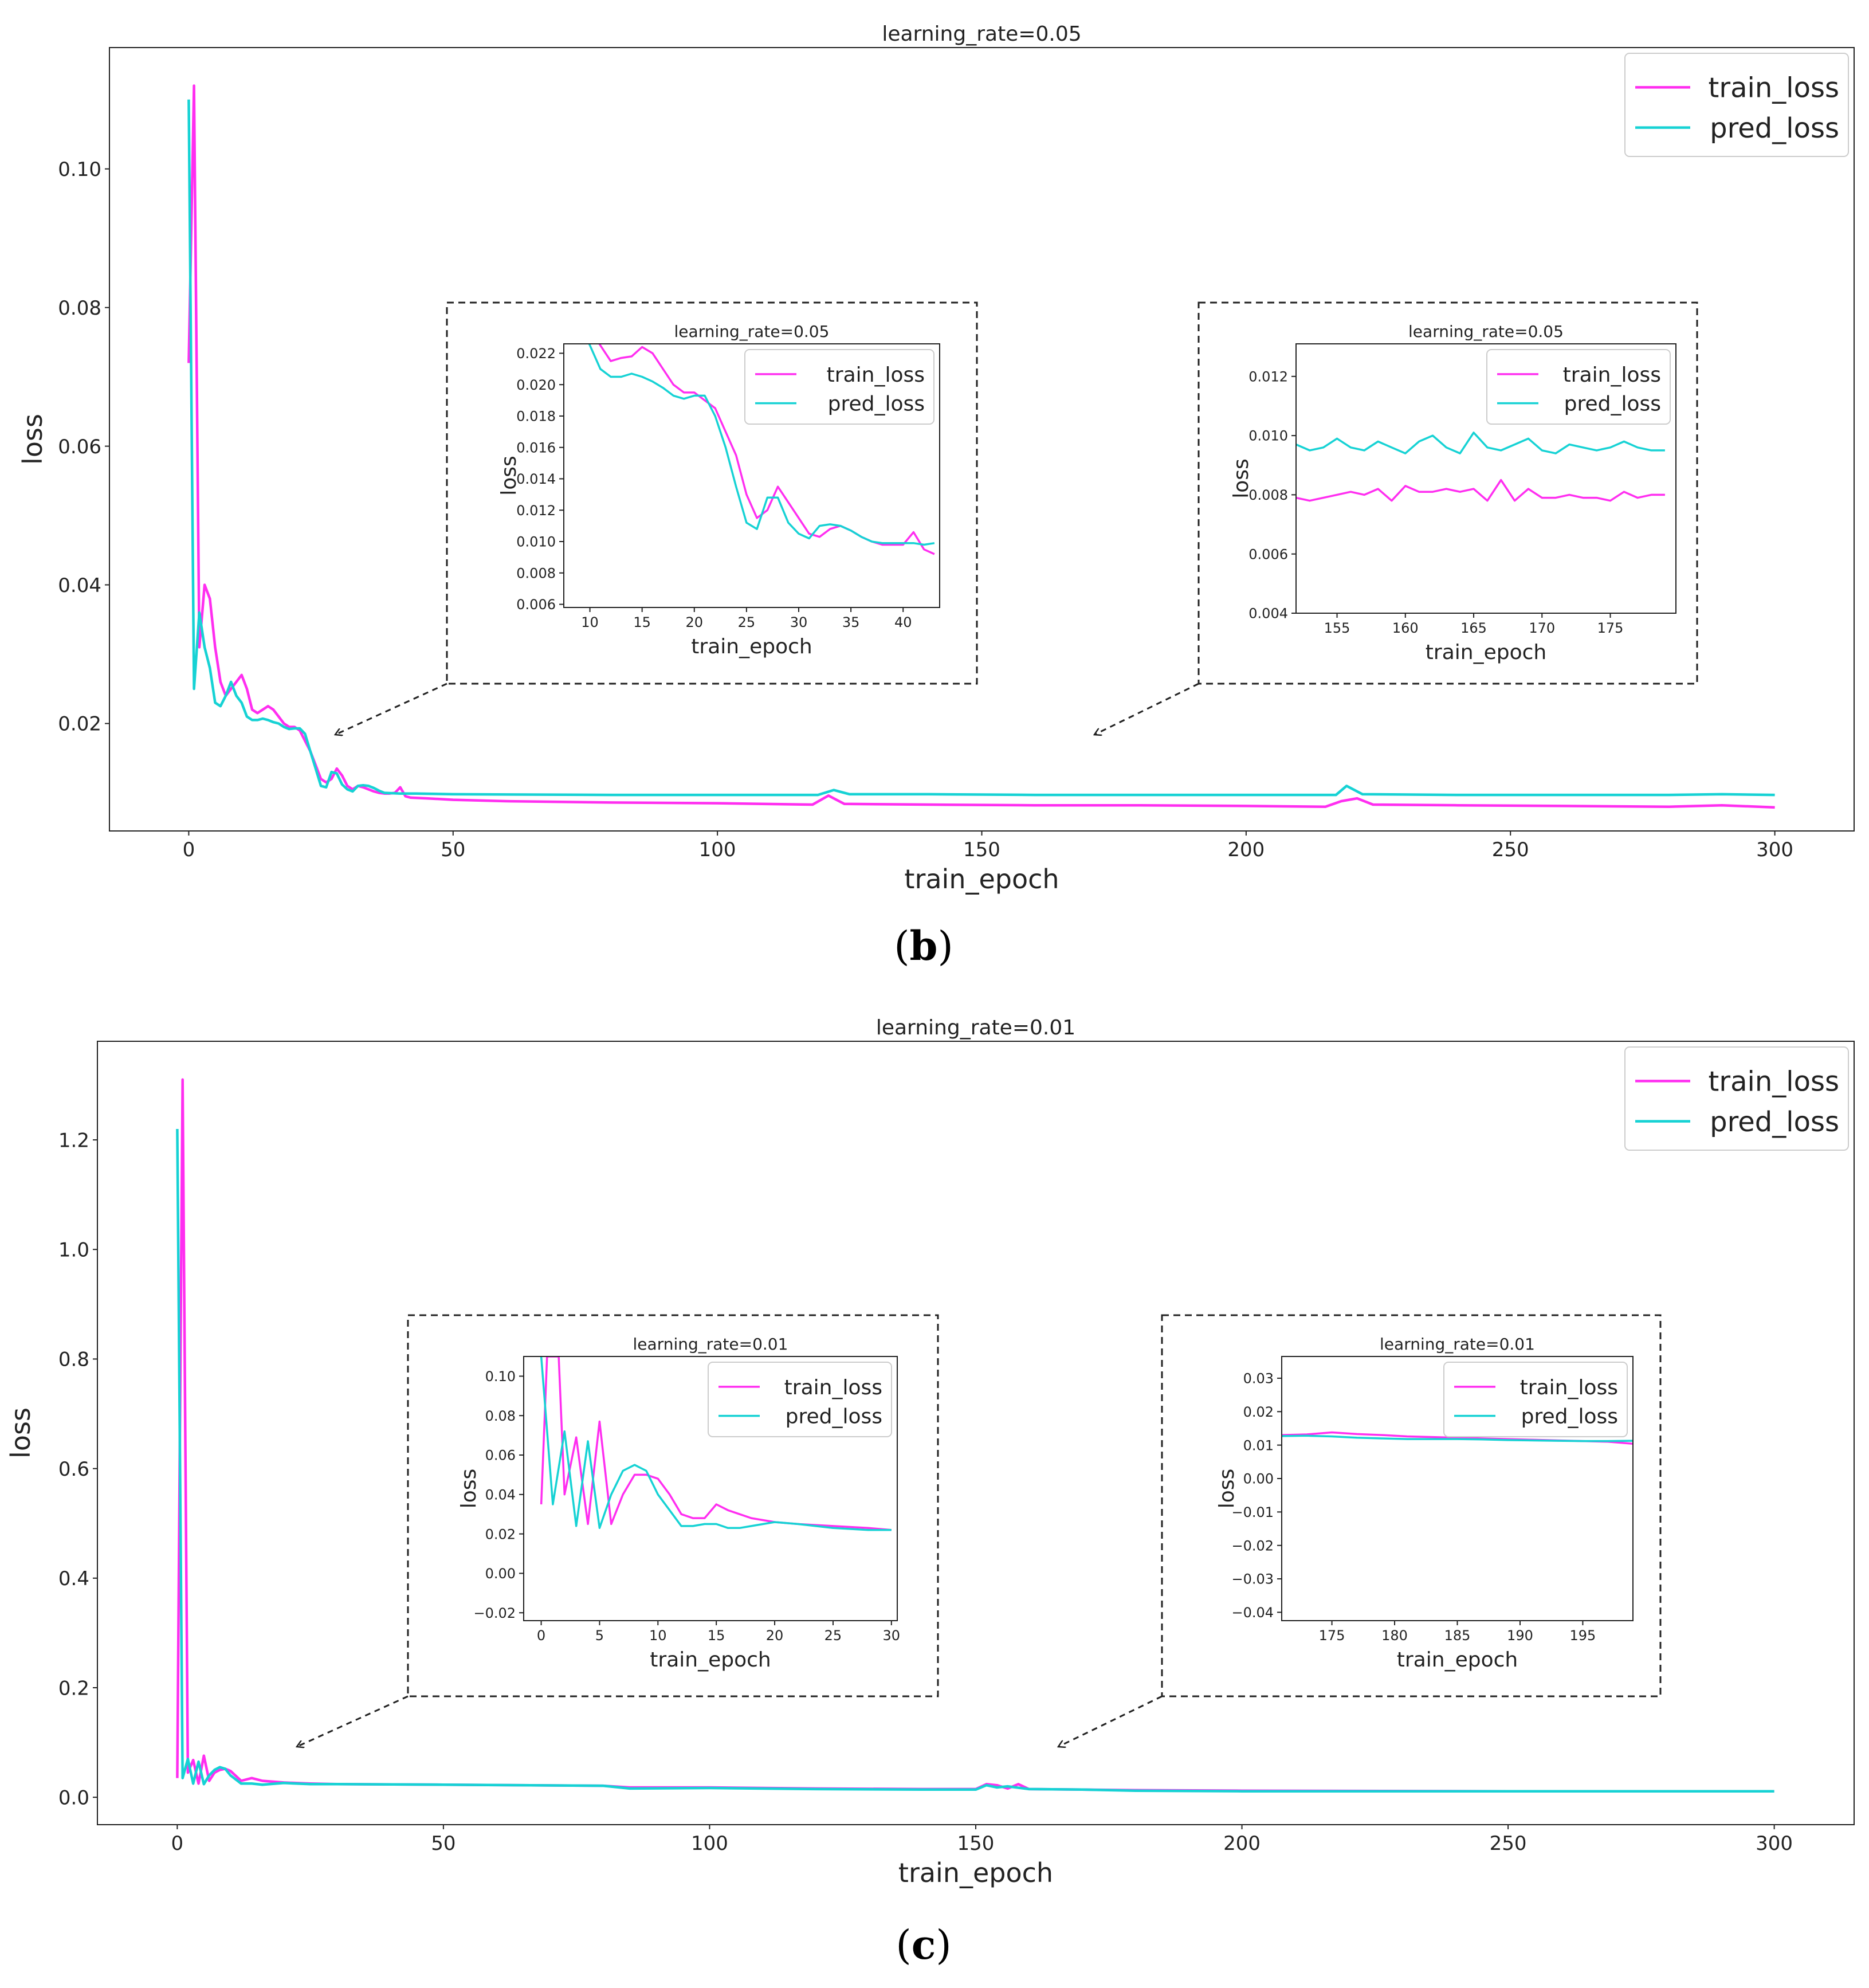 The width and height of the screenshot is (1869, 1988). Describe the element at coordinates (747, 622) in the screenshot. I see `panel-b-inset-left-xtick-label: 25` at that location.